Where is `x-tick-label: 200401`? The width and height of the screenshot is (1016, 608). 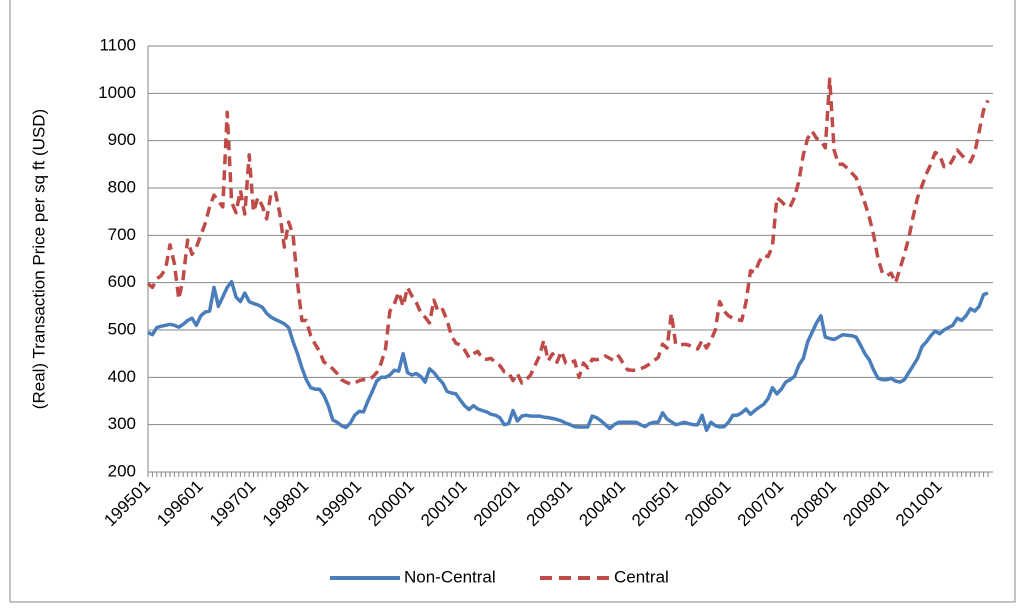 x-tick-label: 200401 is located at coordinates (602, 504).